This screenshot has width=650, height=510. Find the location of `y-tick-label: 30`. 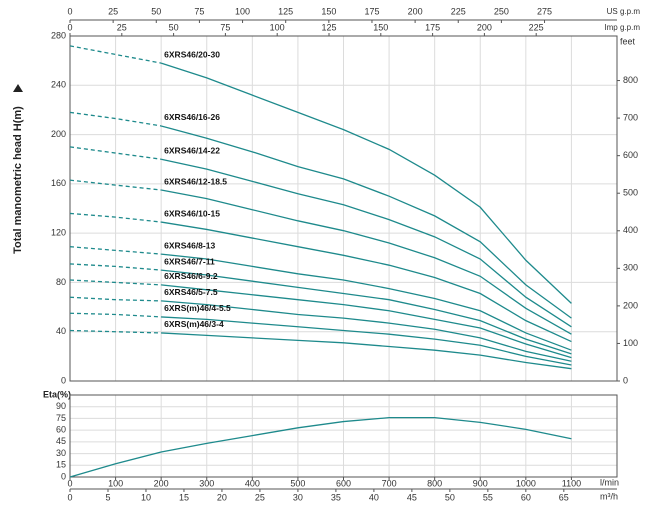

y-tick-label: 30 is located at coordinates (61, 453).